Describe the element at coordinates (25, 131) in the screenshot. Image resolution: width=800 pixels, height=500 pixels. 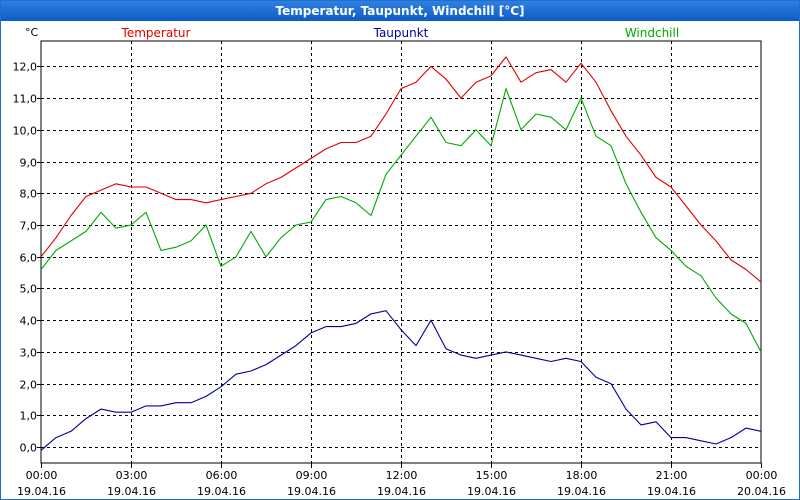
I see `y-tick-label: 10,0` at that location.